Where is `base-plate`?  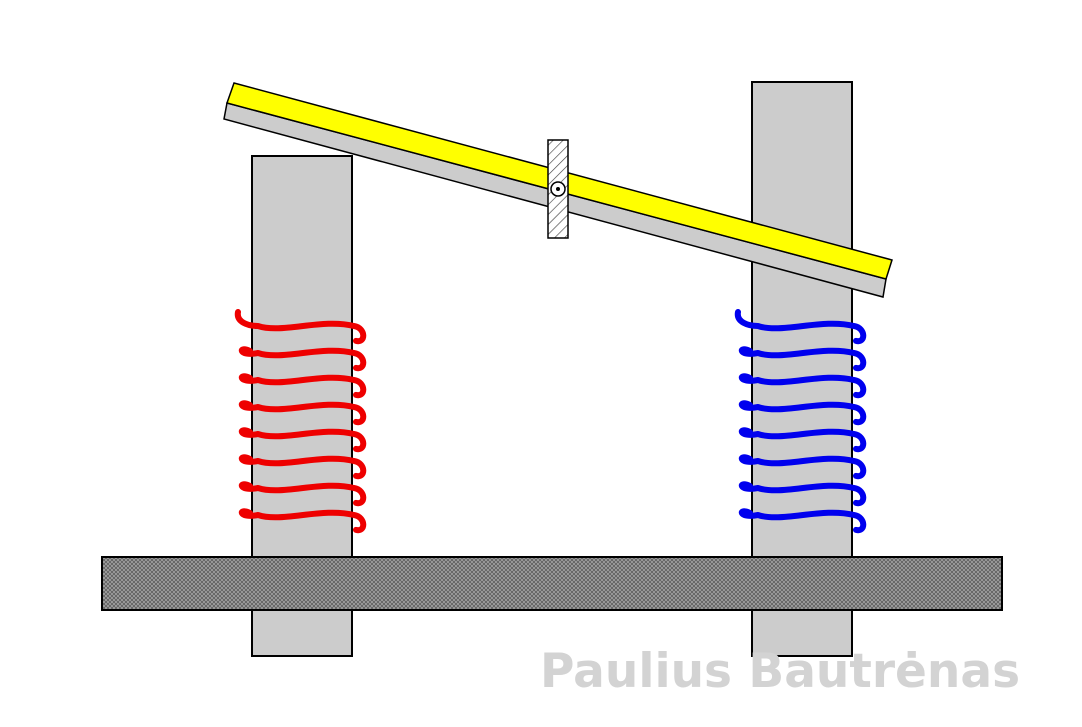 base-plate is located at coordinates (552, 583).